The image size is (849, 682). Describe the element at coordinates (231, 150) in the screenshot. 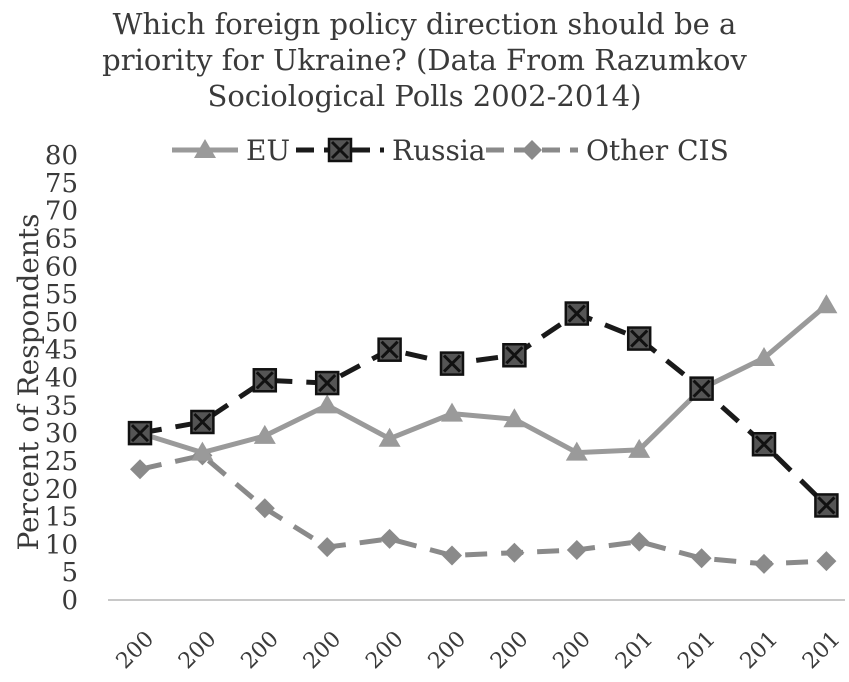

I see `legend-item: EU` at that location.